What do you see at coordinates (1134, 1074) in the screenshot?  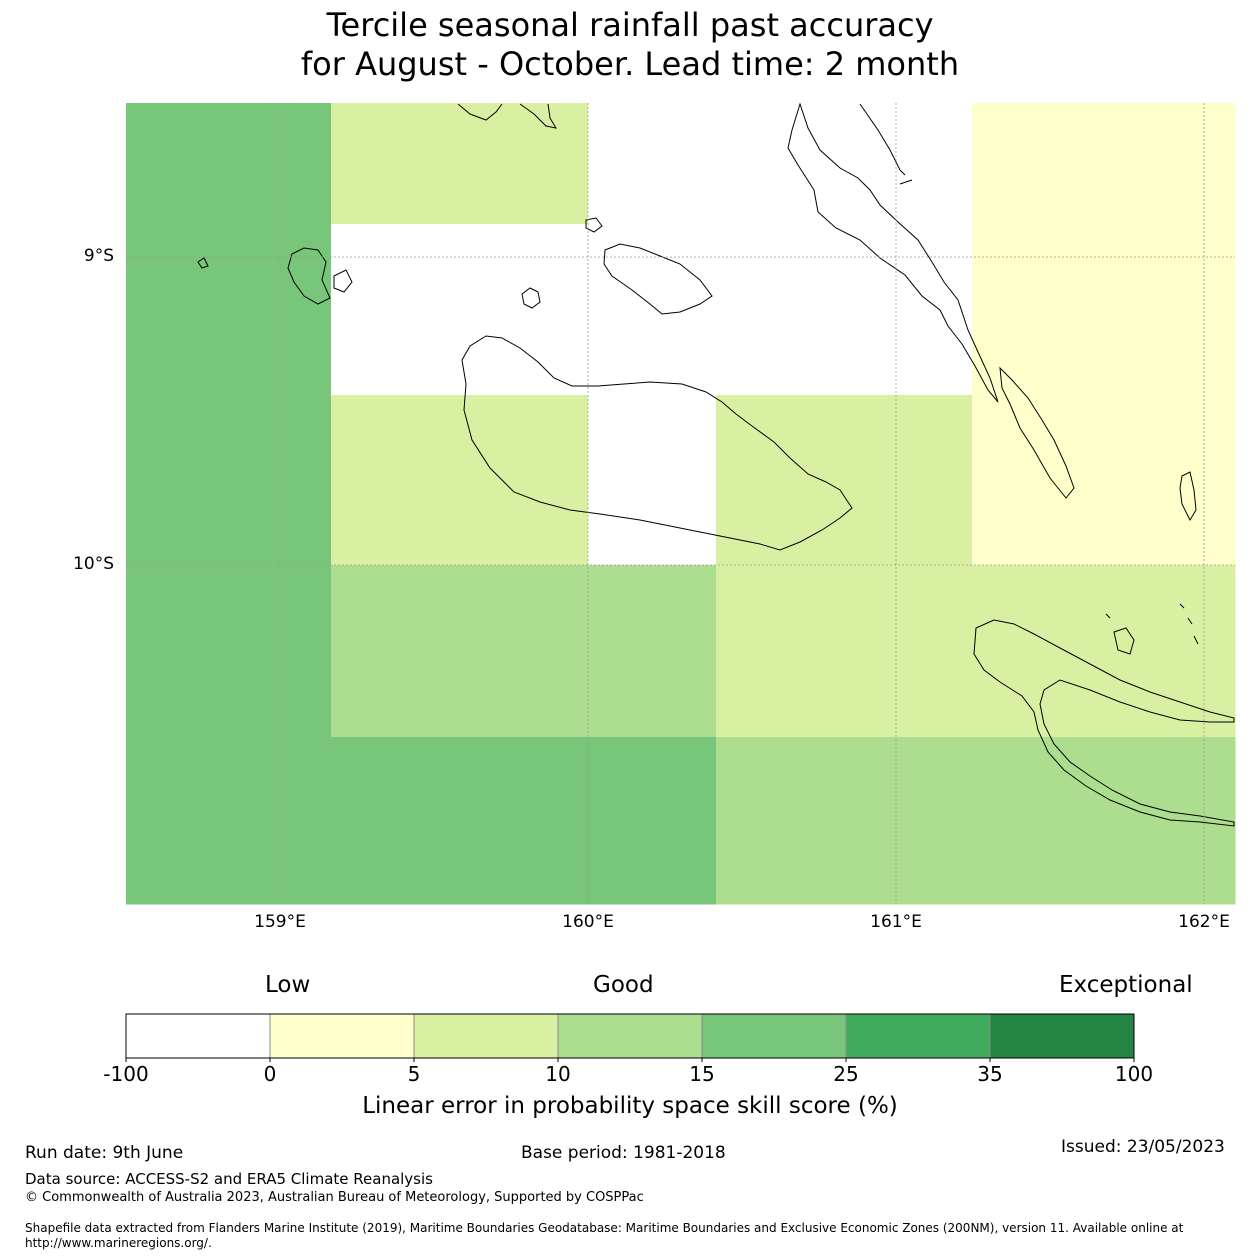 I see `colorbar-tick-label: 100` at bounding box center [1134, 1074].